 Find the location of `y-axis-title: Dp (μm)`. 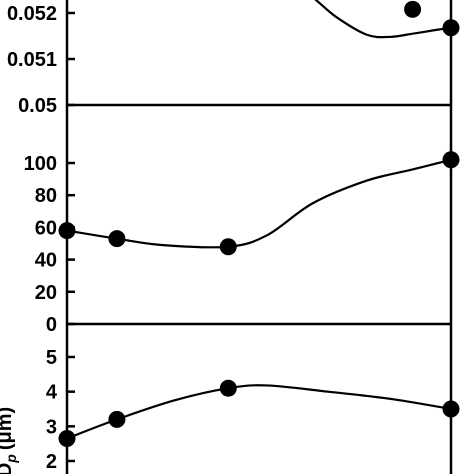

y-axis-title: Dp (μm) is located at coordinates (9, 440).